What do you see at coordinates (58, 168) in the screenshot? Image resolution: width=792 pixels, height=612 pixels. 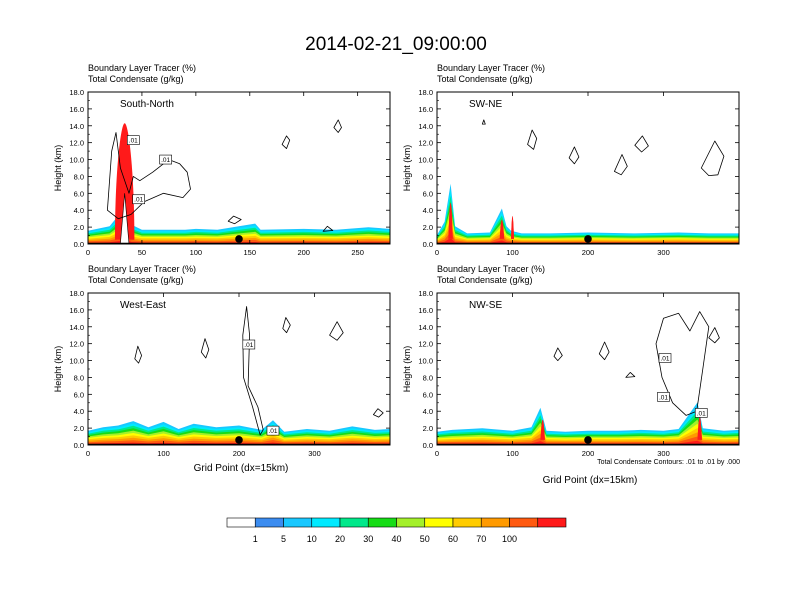 I see `y-axis-label: Height (km)` at bounding box center [58, 168].